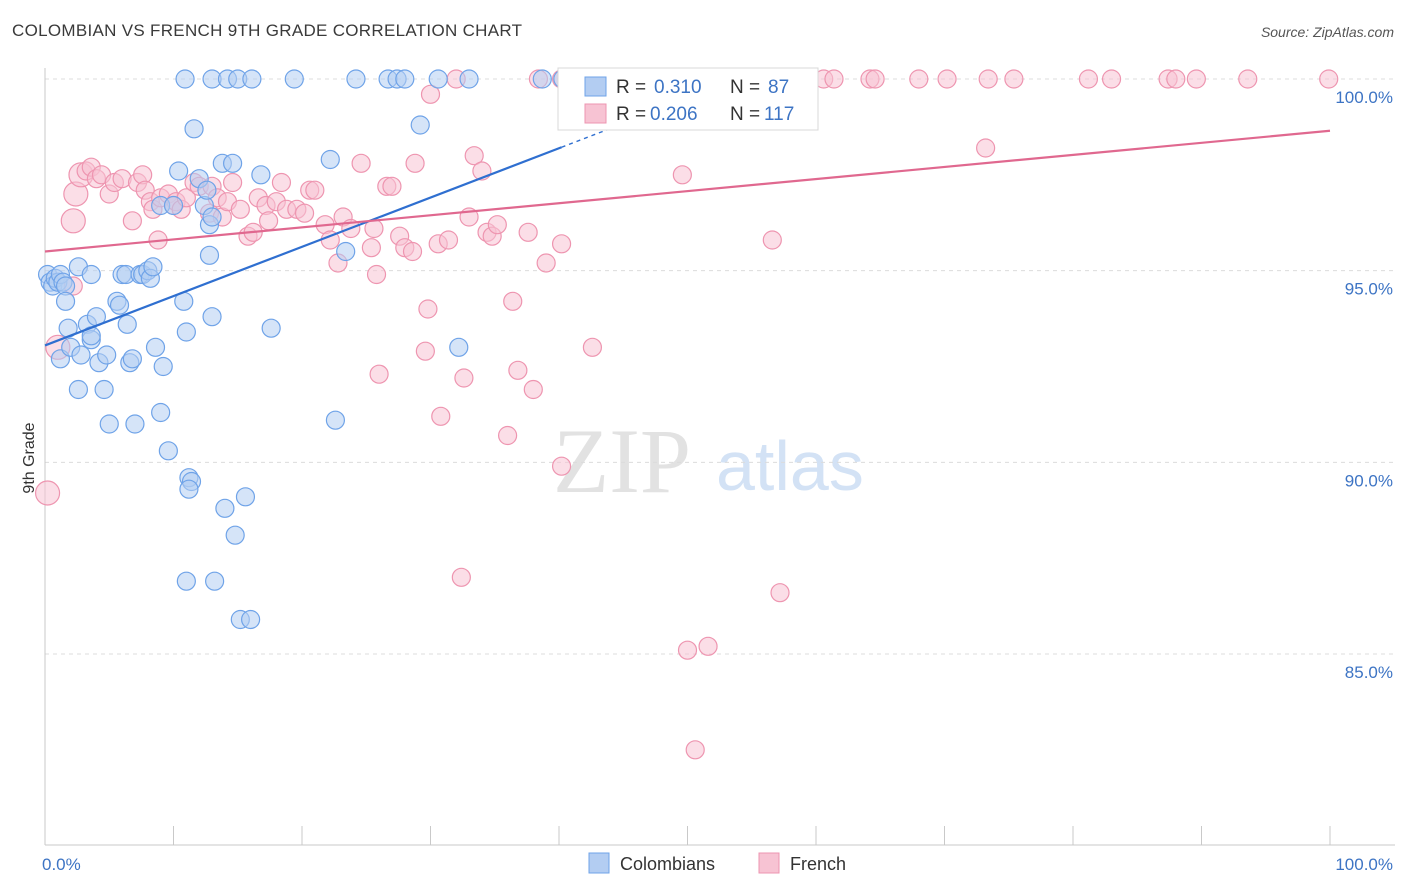 This screenshot has width=1406, height=892. I want to click on legend-n-value-1: 87, so click(778, 87).